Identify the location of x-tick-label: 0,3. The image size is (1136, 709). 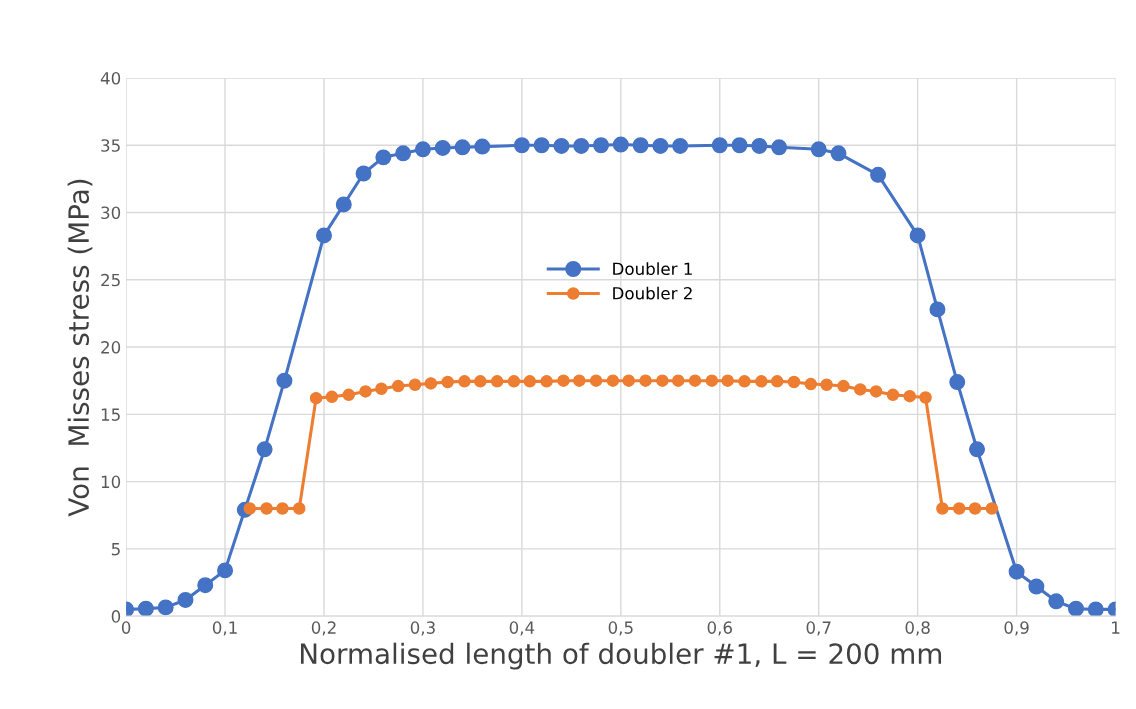
(422, 628).